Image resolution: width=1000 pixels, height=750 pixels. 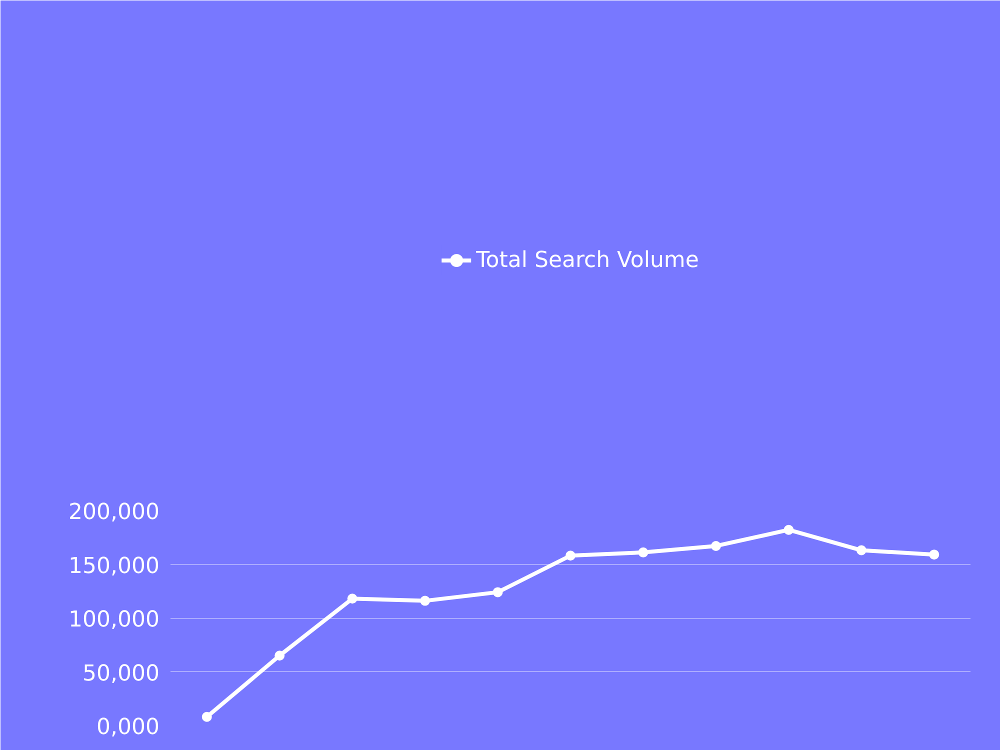 What do you see at coordinates (114, 620) in the screenshot?
I see `y-tick-label: 100,000` at bounding box center [114, 620].